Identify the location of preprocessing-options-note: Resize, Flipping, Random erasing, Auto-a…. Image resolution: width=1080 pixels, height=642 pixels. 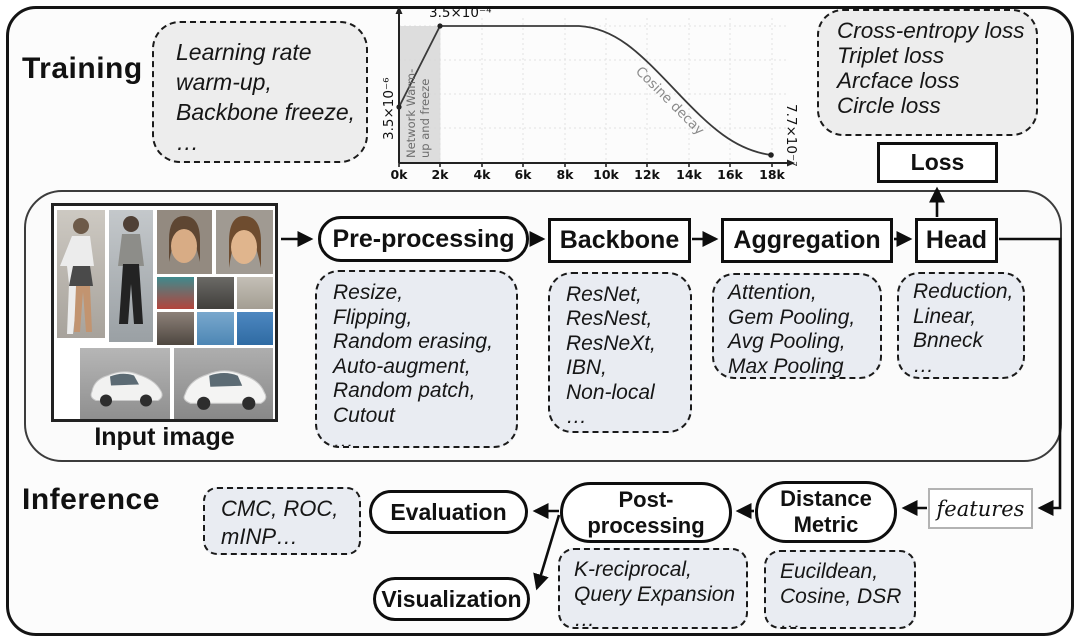
(416, 359).